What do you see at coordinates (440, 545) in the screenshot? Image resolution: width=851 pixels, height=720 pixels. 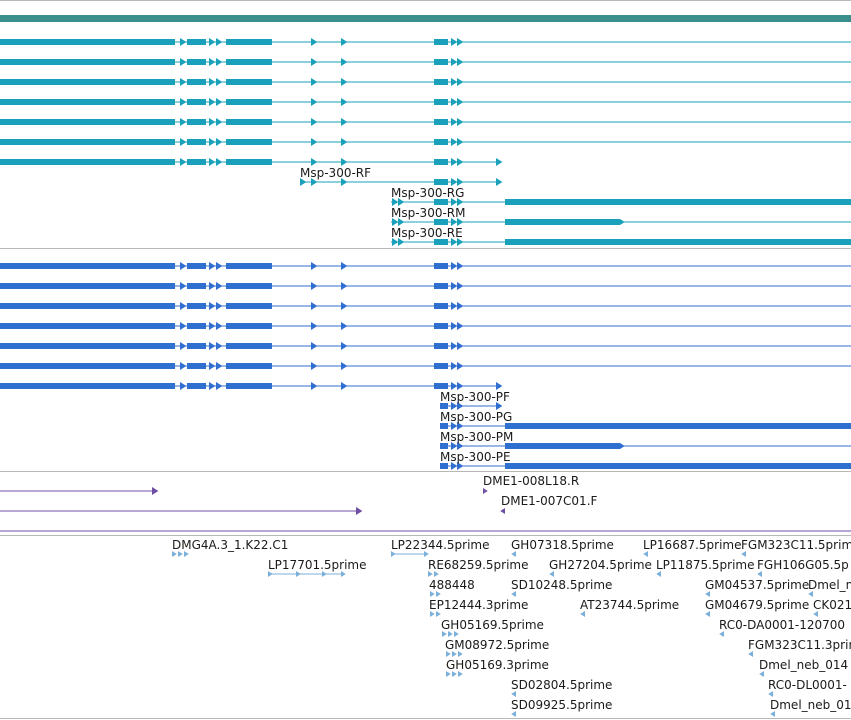 I see `est-label: LP22344.5prime` at bounding box center [440, 545].